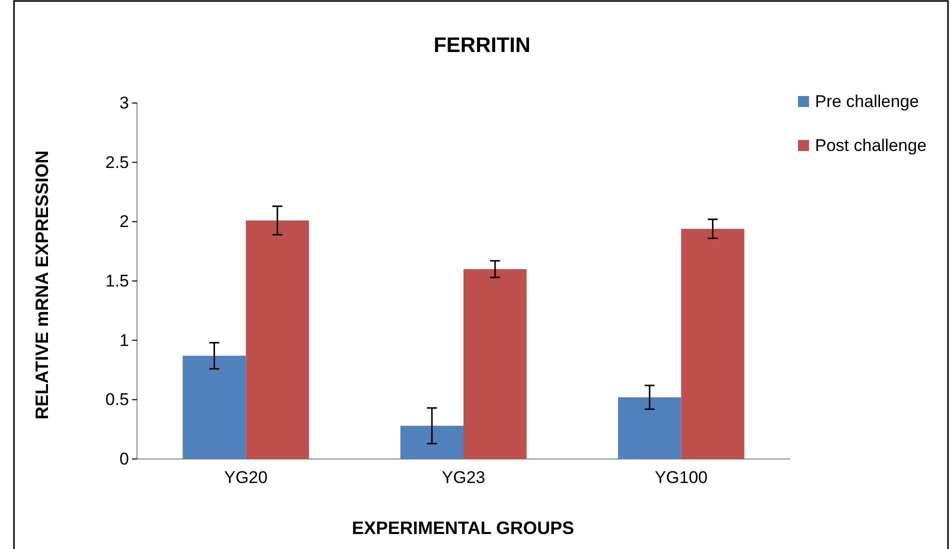 The width and height of the screenshot is (950, 549). What do you see at coordinates (463, 528) in the screenshot?
I see `x-axis-title: EXPERIMENTAL GROUPS` at bounding box center [463, 528].